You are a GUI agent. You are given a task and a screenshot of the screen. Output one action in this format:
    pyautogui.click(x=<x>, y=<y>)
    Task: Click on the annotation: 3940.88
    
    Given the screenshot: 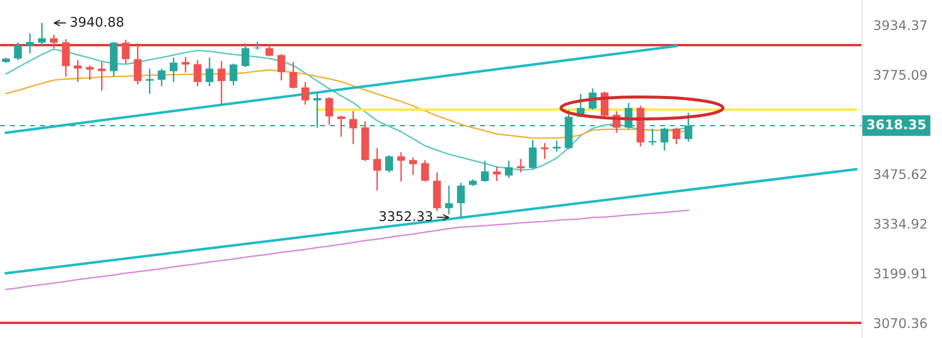 What is the action you would take?
    pyautogui.click(x=97, y=21)
    